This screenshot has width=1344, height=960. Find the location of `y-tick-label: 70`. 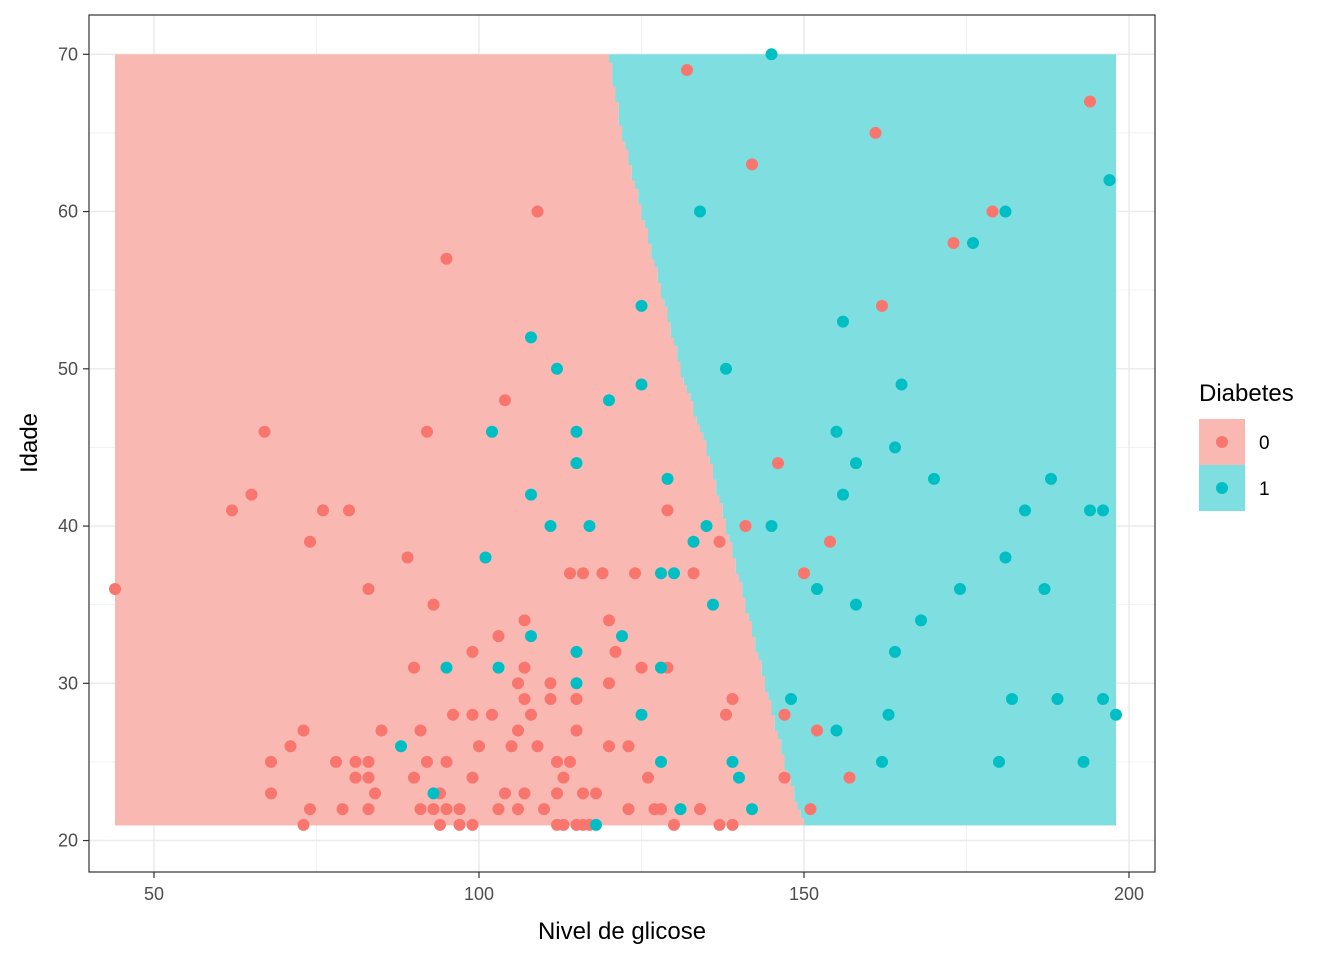

y-tick-label: 70 is located at coordinates (68, 54).